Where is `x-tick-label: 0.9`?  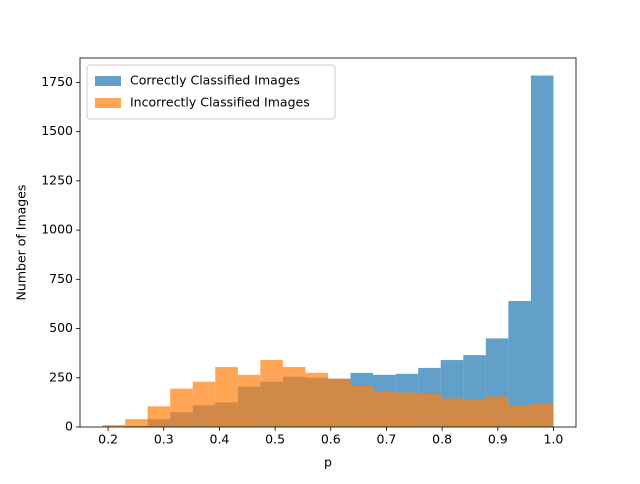 x-tick-label: 0.9 is located at coordinates (498, 439).